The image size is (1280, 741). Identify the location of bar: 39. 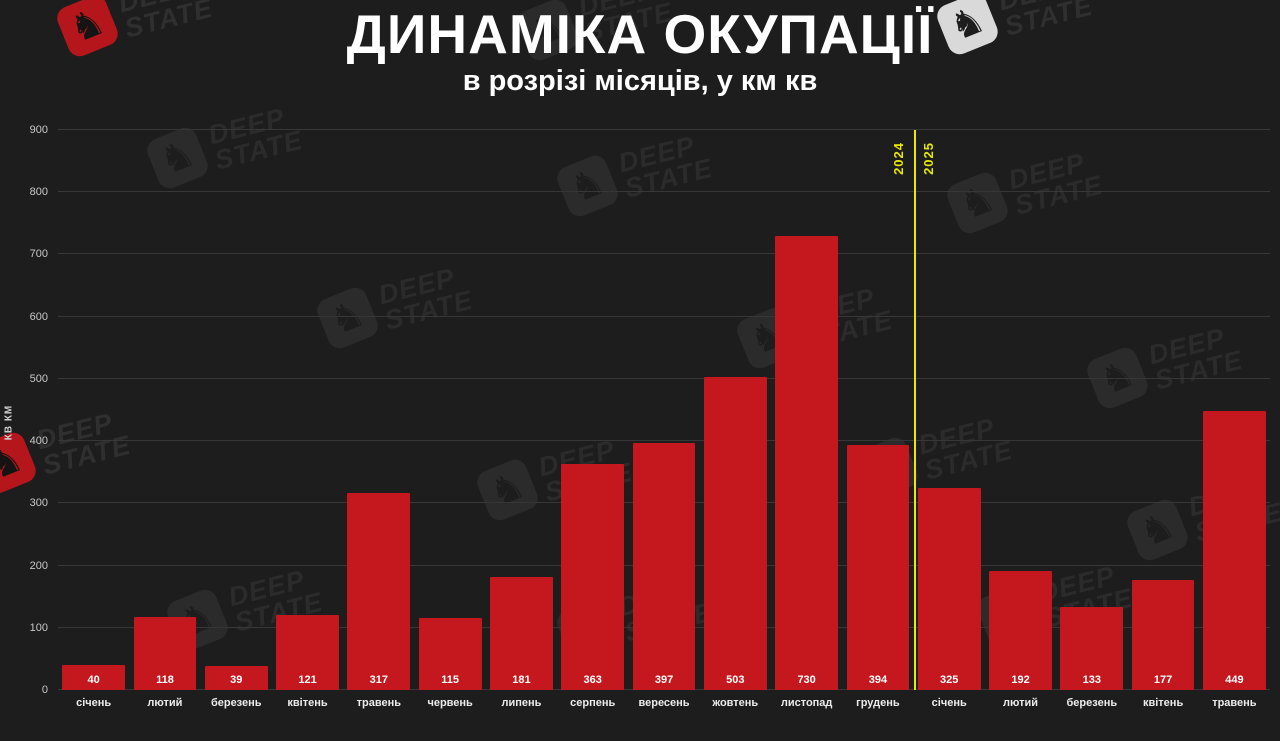
(236, 677).